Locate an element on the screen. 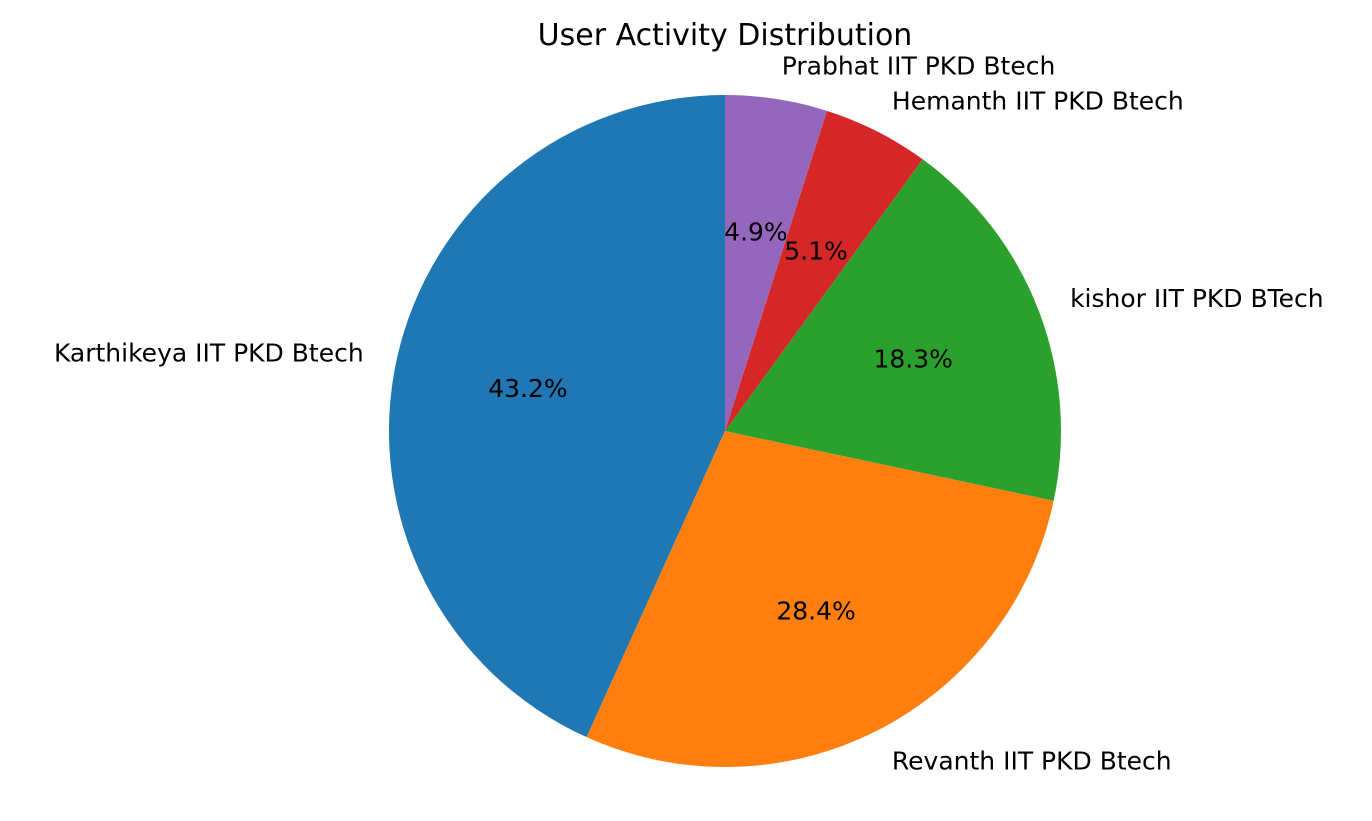 The width and height of the screenshot is (1372, 821). slice-label: Revanth IIT PKD Btech is located at coordinates (1032, 760).